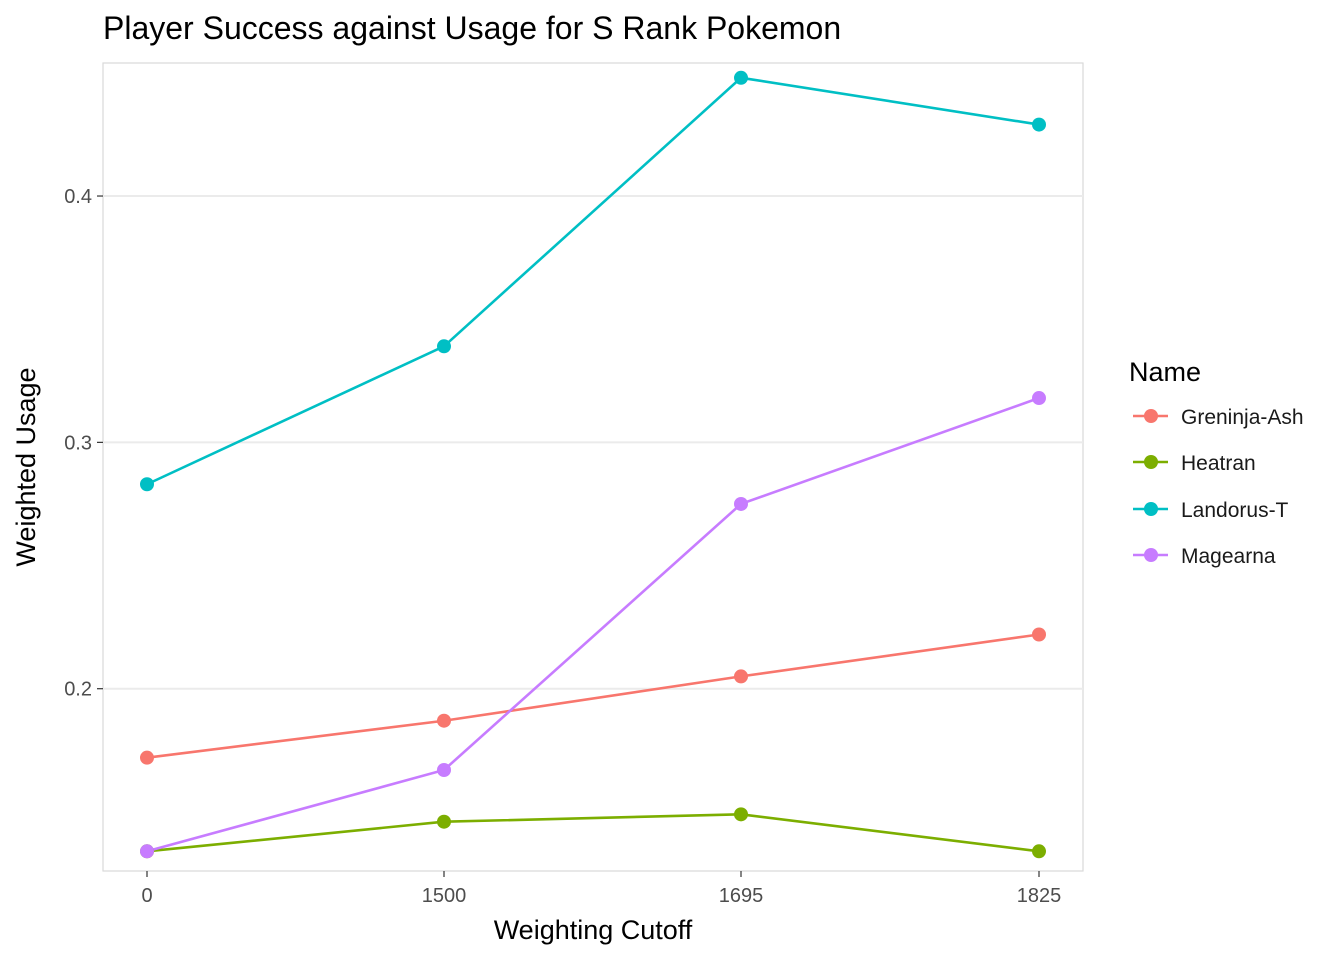 The height and width of the screenshot is (960, 1344). What do you see at coordinates (593, 833) in the screenshot?
I see `series-line-heatran` at bounding box center [593, 833].